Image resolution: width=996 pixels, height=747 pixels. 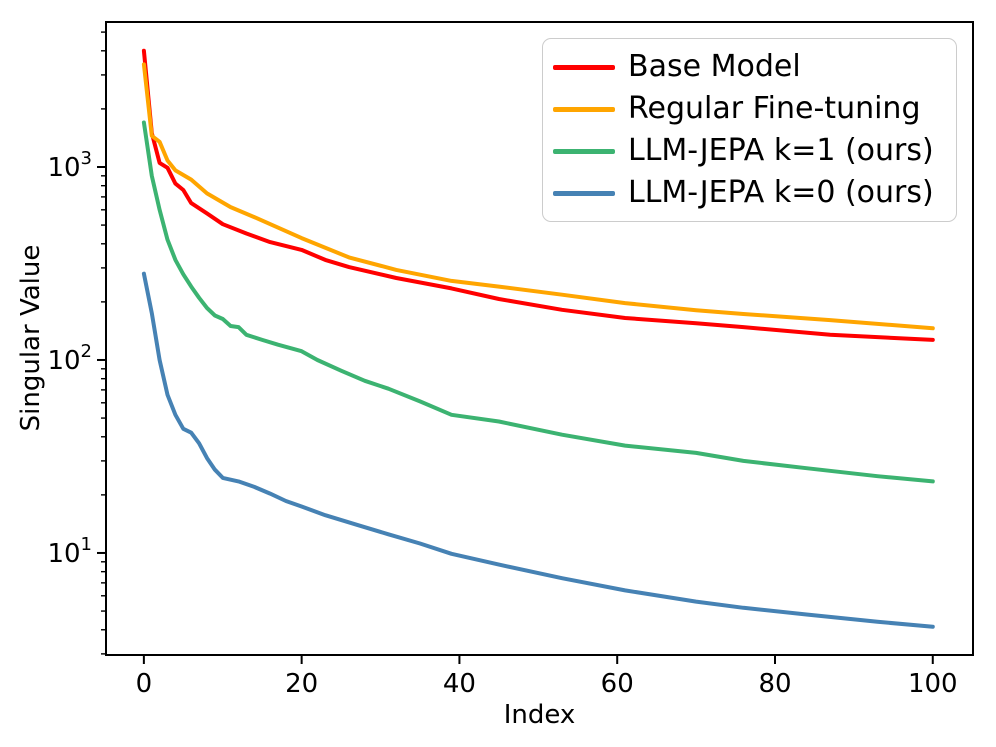 I want to click on legend-item-llm-jepa-k-1-ours: LLM-JEPA k=1 (ours), so click(x=754, y=151).